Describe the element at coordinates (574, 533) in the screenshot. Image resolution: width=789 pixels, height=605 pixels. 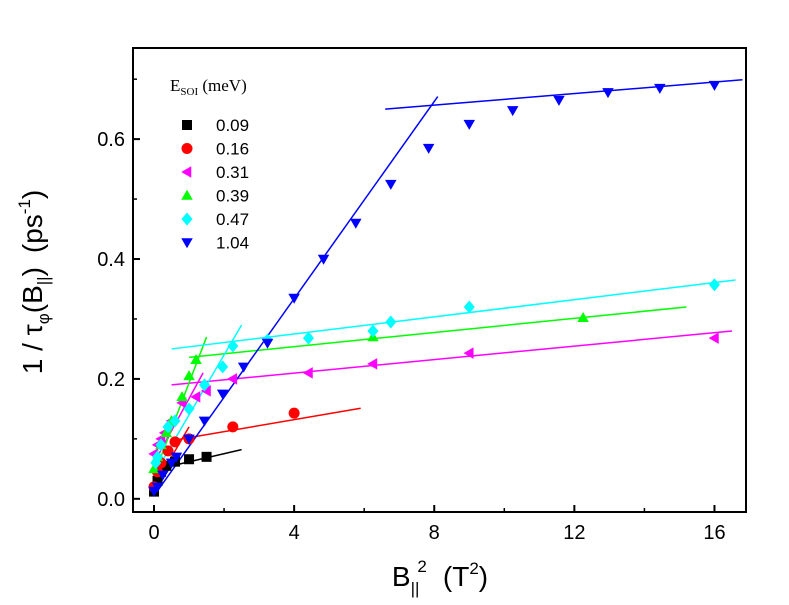
I see `x-tick-label: 12` at that location.